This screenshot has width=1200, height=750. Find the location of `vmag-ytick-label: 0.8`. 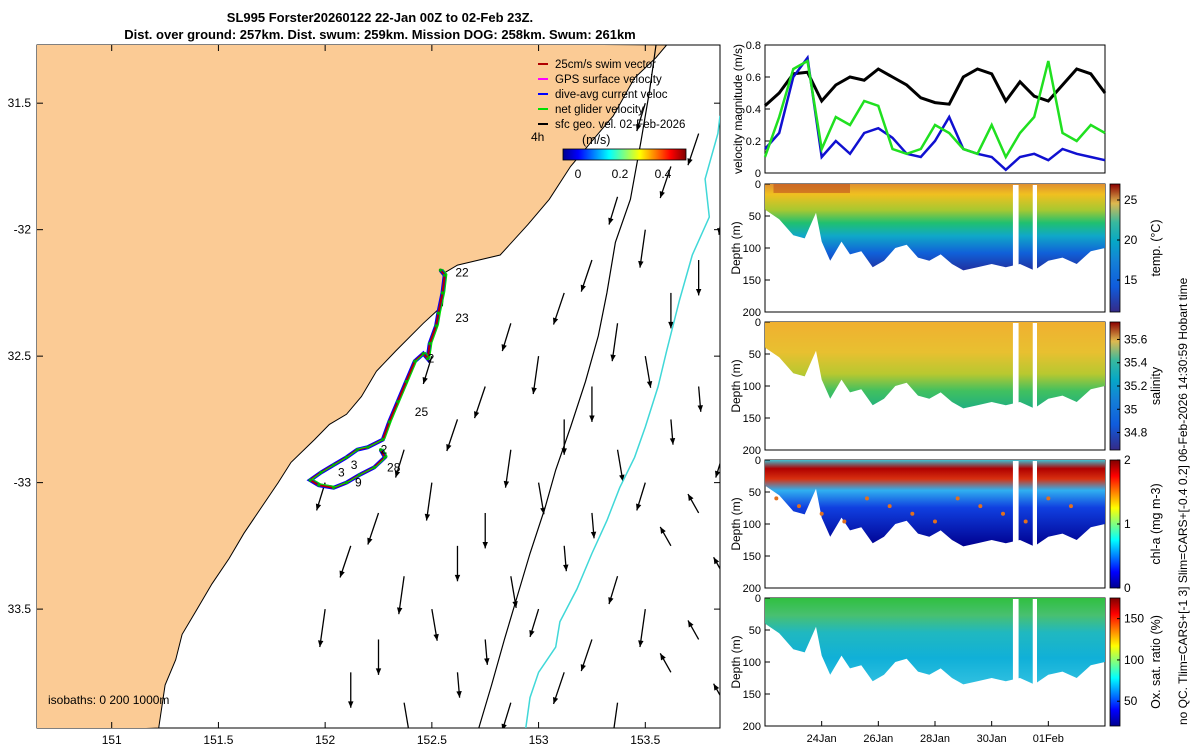

vmag-ytick-label: 0.8 is located at coordinates (753, 46).